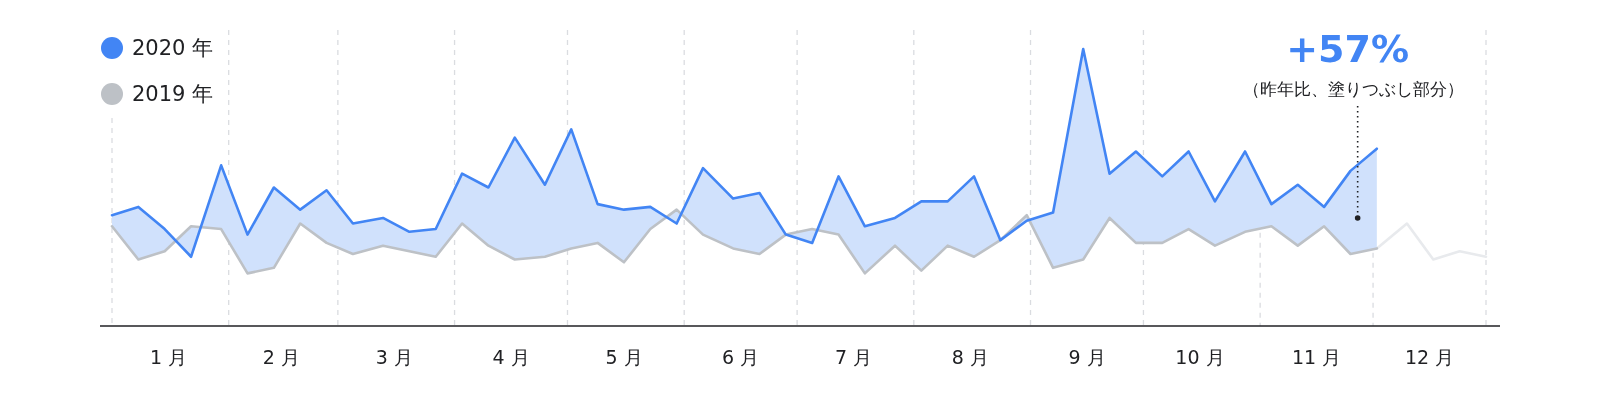 The image size is (1600, 399). Describe the element at coordinates (1200, 357) in the screenshot. I see `x-tick-label: 10 月` at that location.